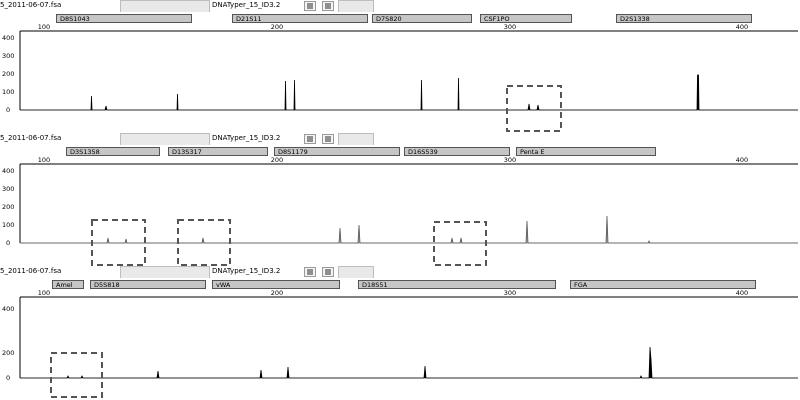  Describe the element at coordinates (218, 151) in the screenshot. I see `marker-bin: D13S317` at that location.